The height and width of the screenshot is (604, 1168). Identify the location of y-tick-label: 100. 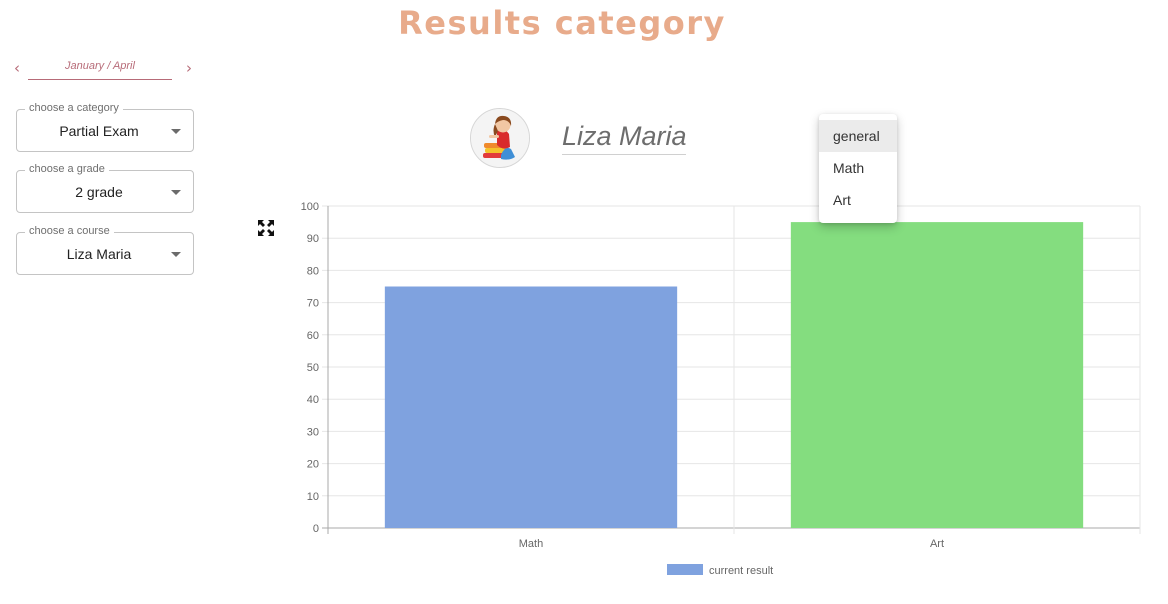
(310, 207).